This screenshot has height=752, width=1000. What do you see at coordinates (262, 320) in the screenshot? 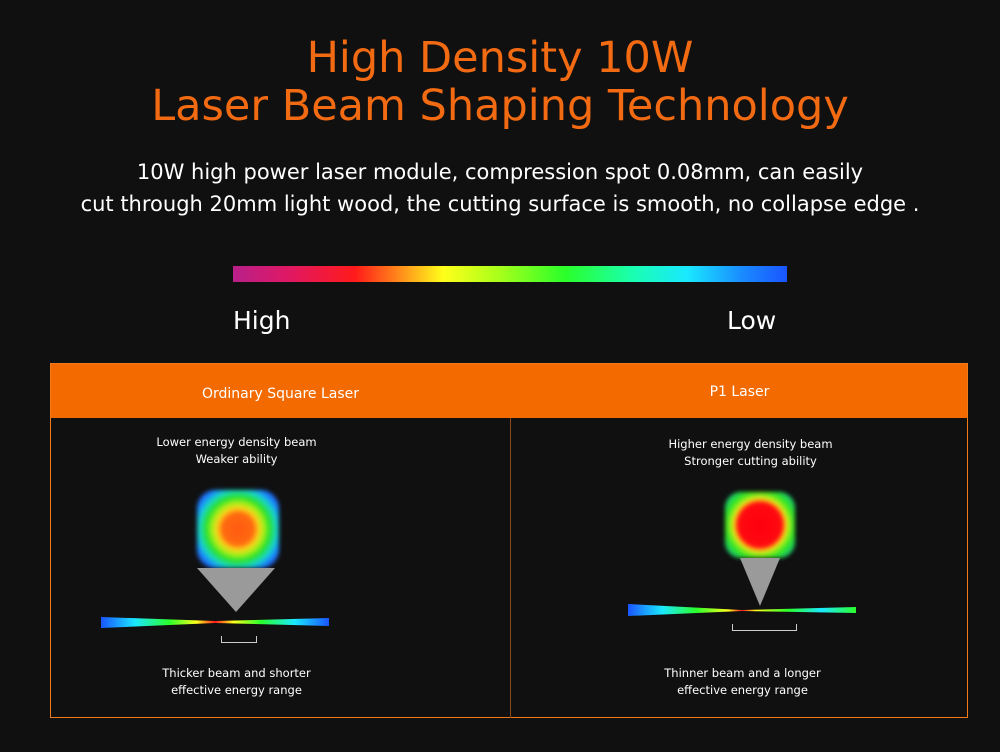
I see `scale-high-label: High` at bounding box center [262, 320].